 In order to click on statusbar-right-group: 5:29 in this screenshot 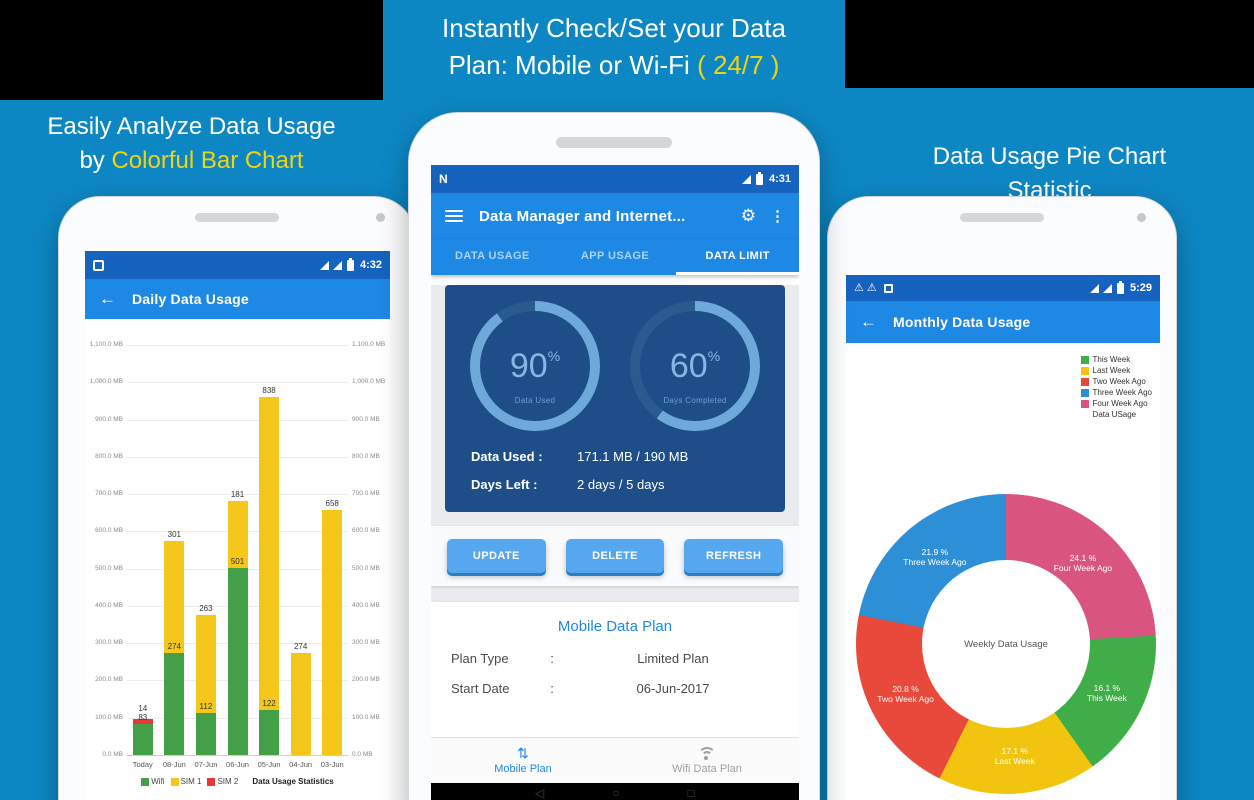, I will do `click(1119, 287)`.